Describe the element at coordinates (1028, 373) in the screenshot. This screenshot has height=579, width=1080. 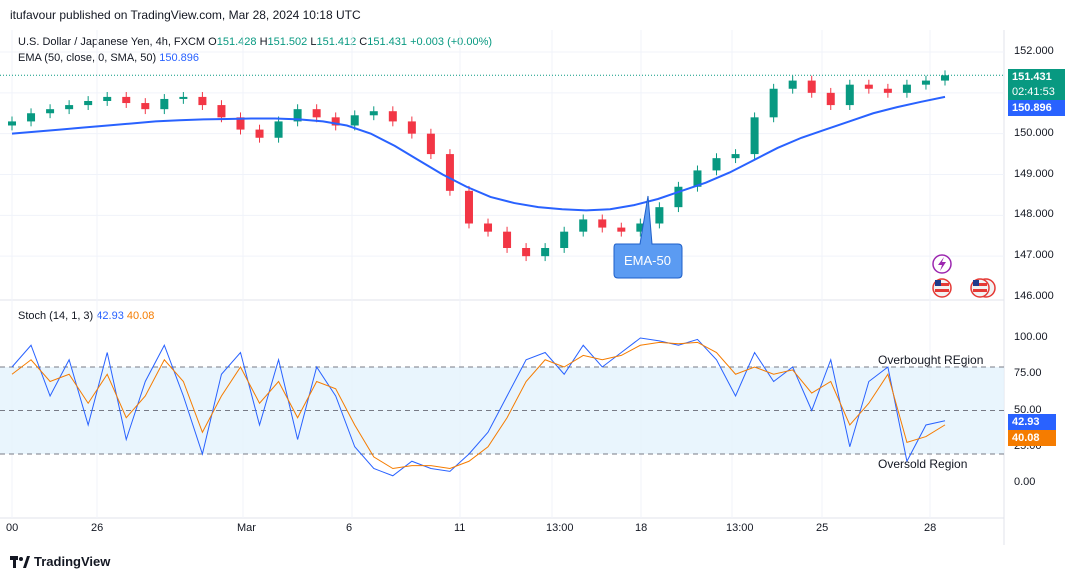
I see `stoch-tick-label: 75.00` at that location.